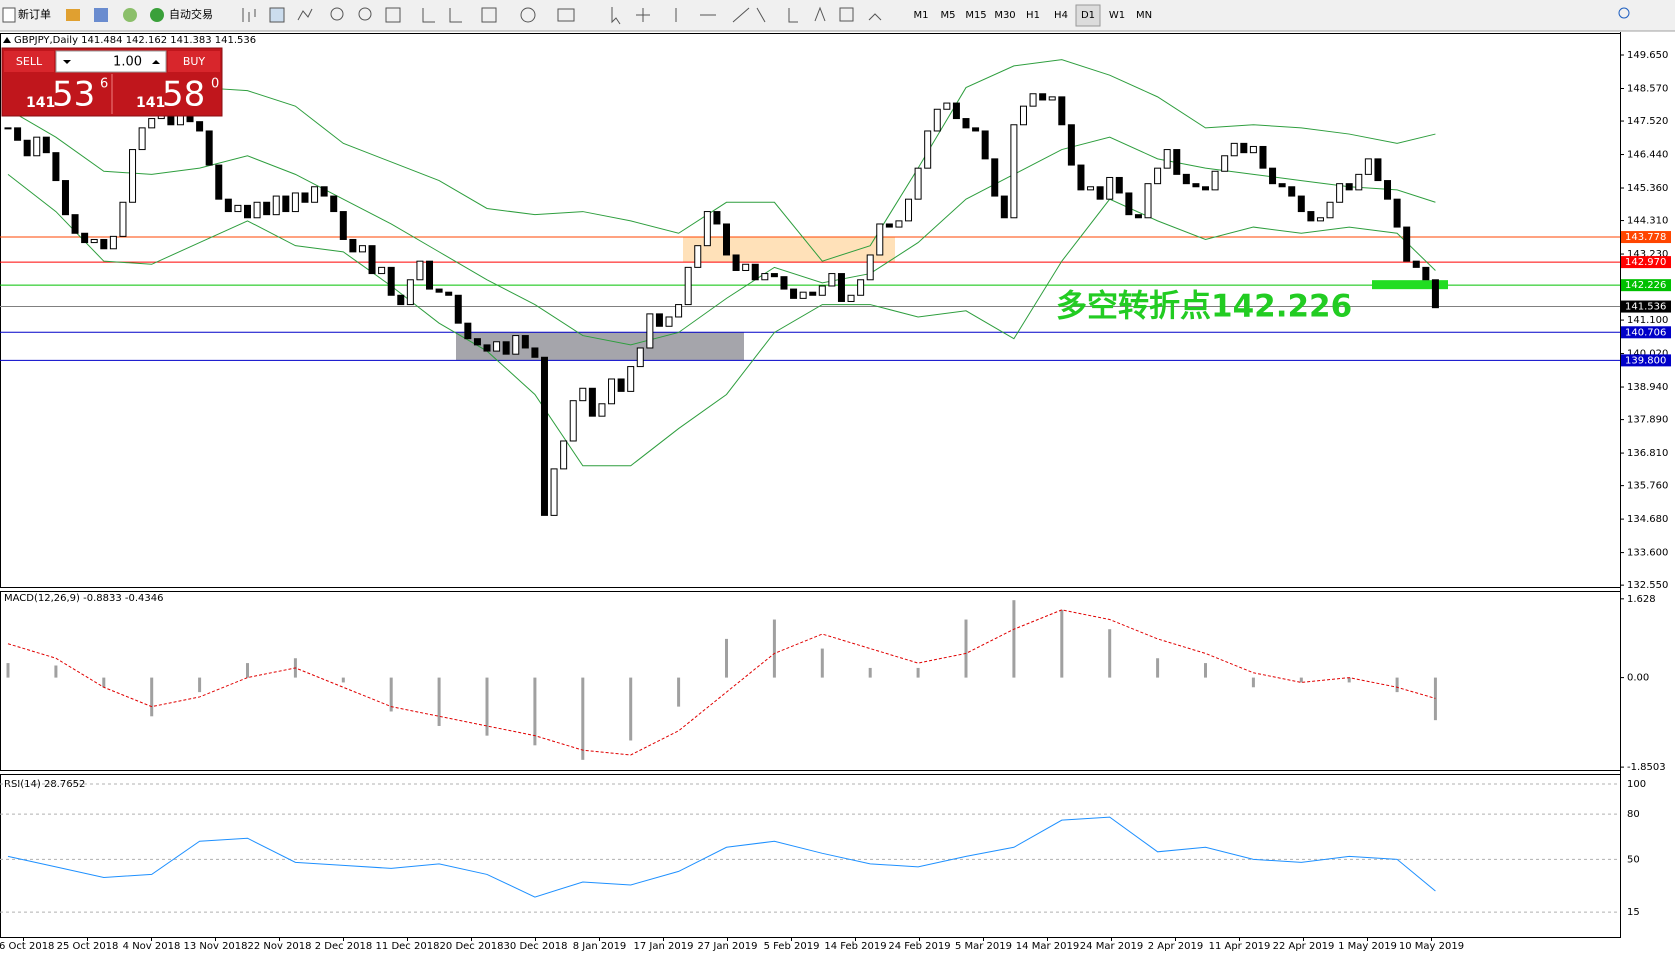 The width and height of the screenshot is (1675, 953). What do you see at coordinates (820, 14) in the screenshot?
I see `text-tool` at bounding box center [820, 14].